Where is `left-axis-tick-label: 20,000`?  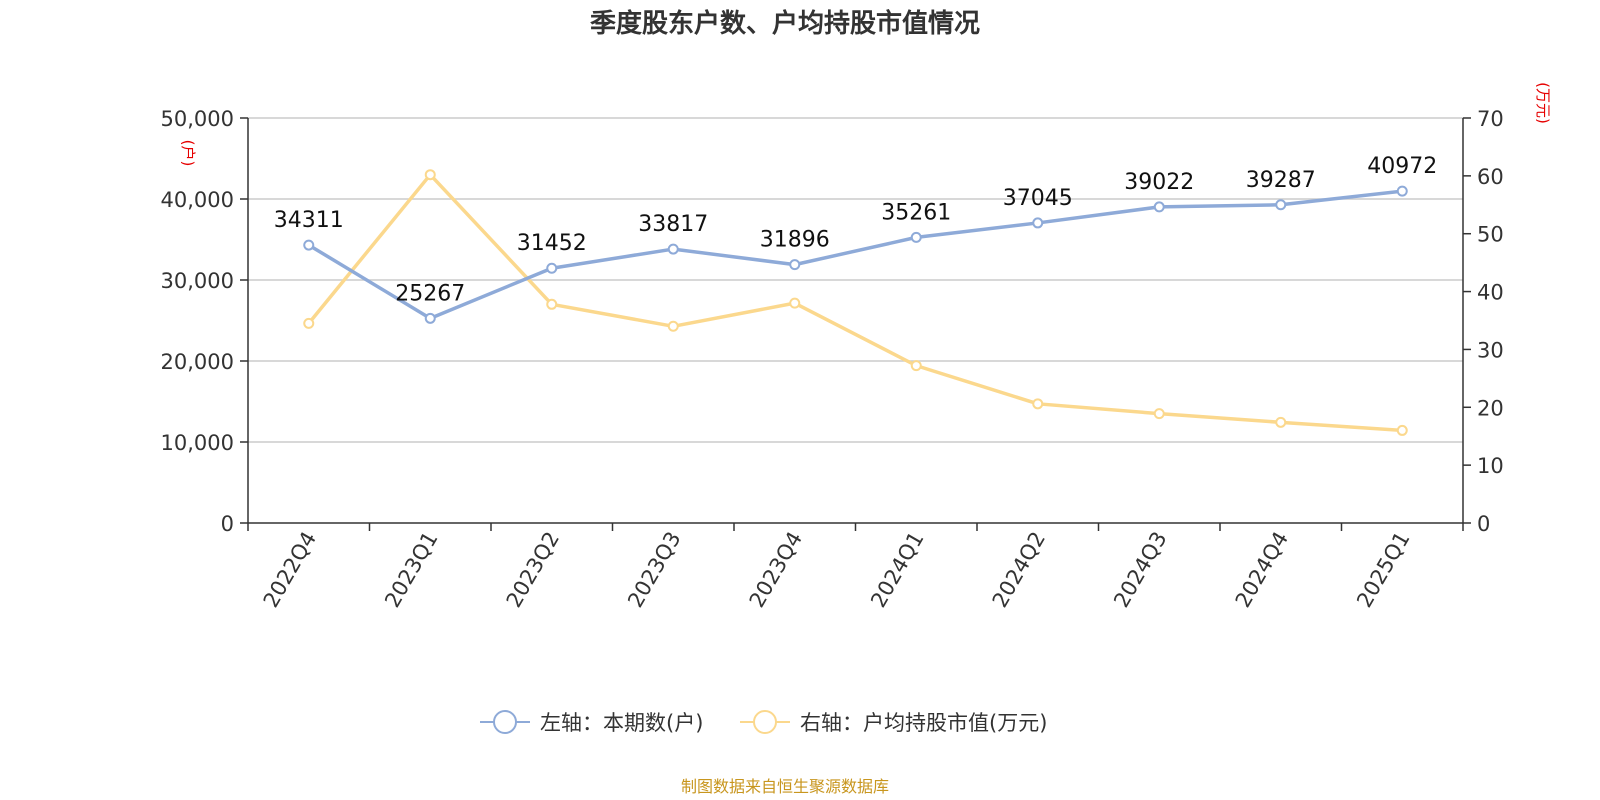 left-axis-tick-label: 20,000 is located at coordinates (197, 362).